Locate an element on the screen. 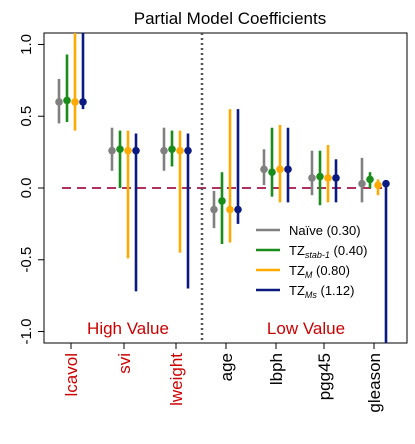 This screenshot has height=444, width=415. high-value-label: High Value is located at coordinates (128, 328).